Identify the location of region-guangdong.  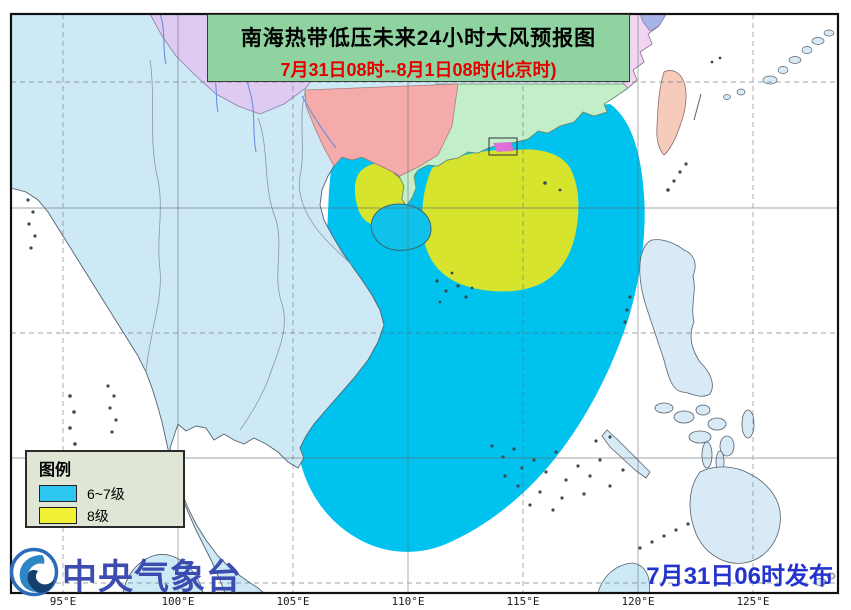
(513, 145).